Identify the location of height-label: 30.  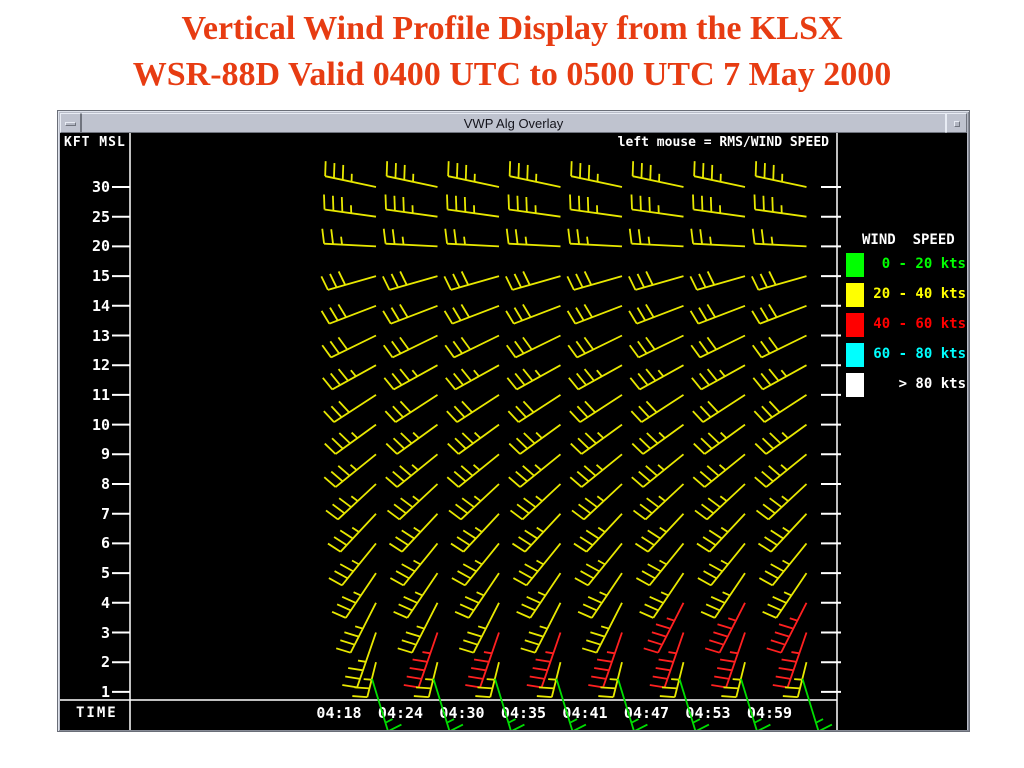
(100, 187).